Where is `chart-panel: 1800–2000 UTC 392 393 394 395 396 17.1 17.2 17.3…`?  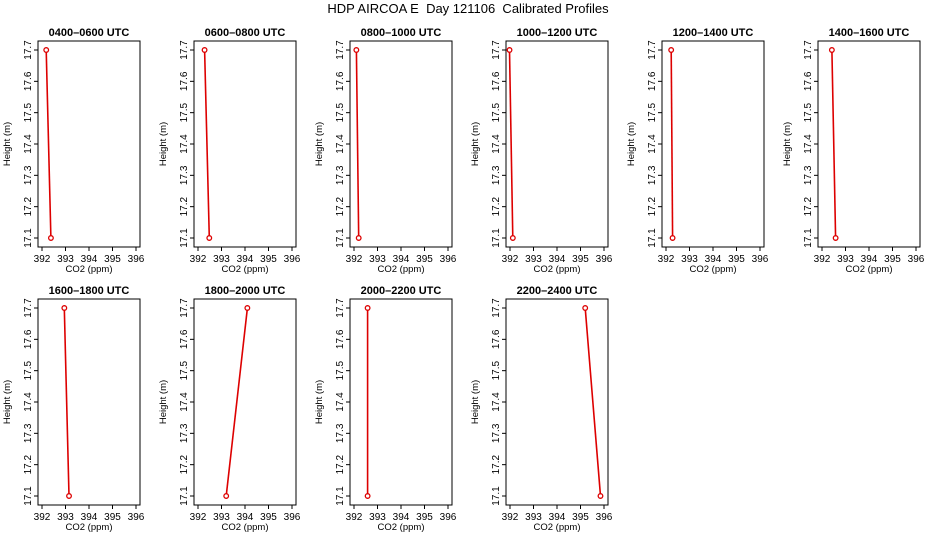 chart-panel: 1800–2000 UTC 392 393 394 395 396 17.1 17.2 17.3… is located at coordinates (229, 409).